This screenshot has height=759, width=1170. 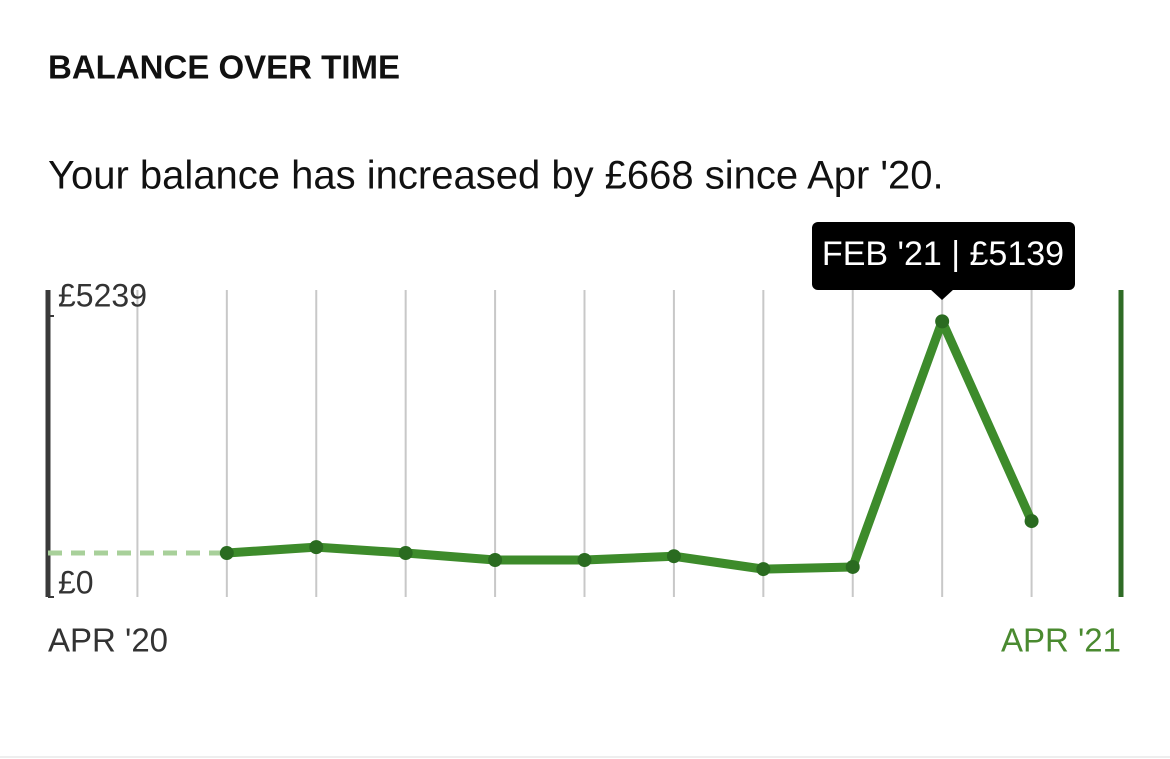 What do you see at coordinates (942, 294) in the screenshot?
I see `tooltip-pointer` at bounding box center [942, 294].